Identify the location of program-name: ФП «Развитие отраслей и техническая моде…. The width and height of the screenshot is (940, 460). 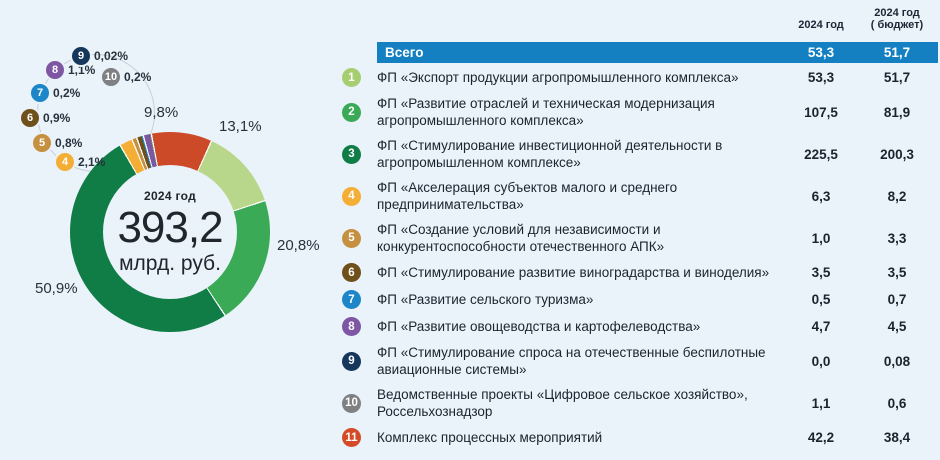
(546, 112).